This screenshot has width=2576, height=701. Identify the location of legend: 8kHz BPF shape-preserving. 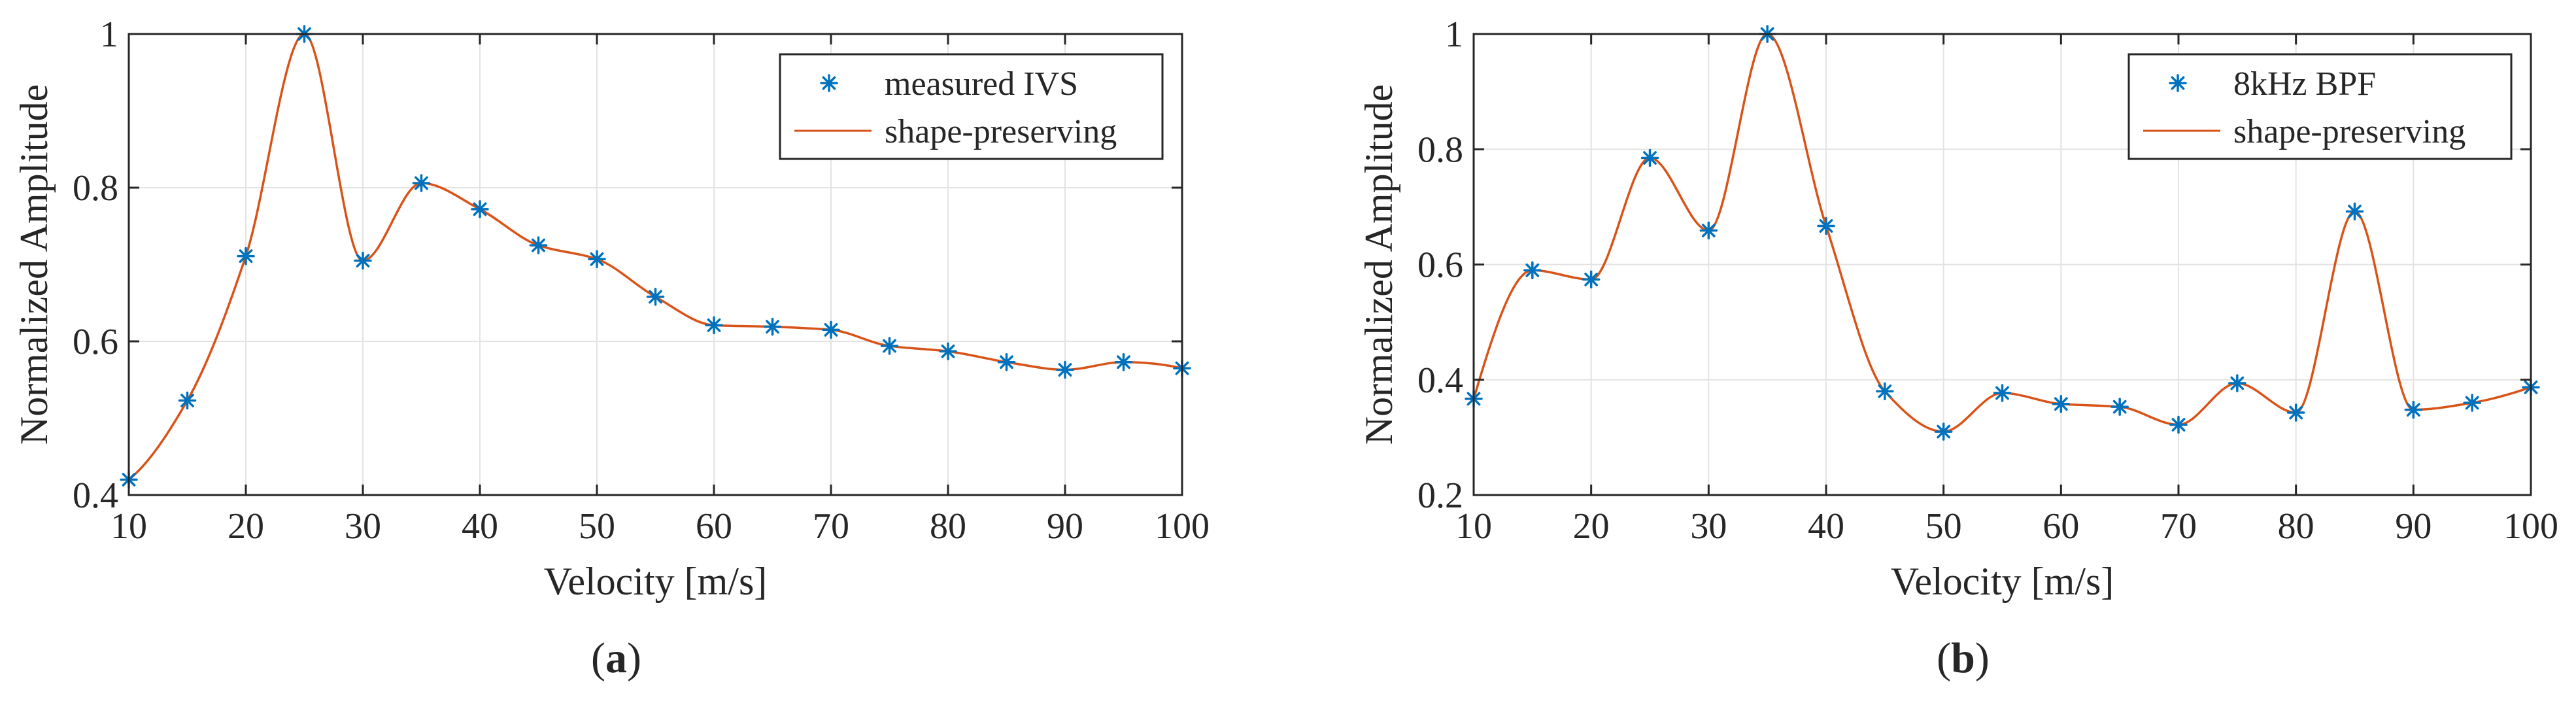
(2320, 106).